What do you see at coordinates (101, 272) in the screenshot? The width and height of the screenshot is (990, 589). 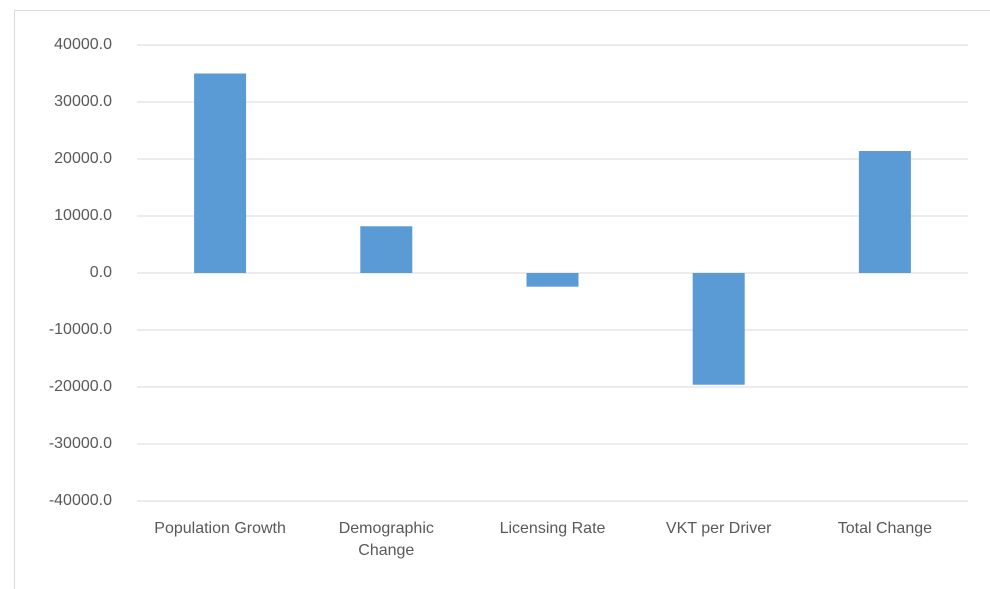 I see `y-tick-label: 0.0` at bounding box center [101, 272].